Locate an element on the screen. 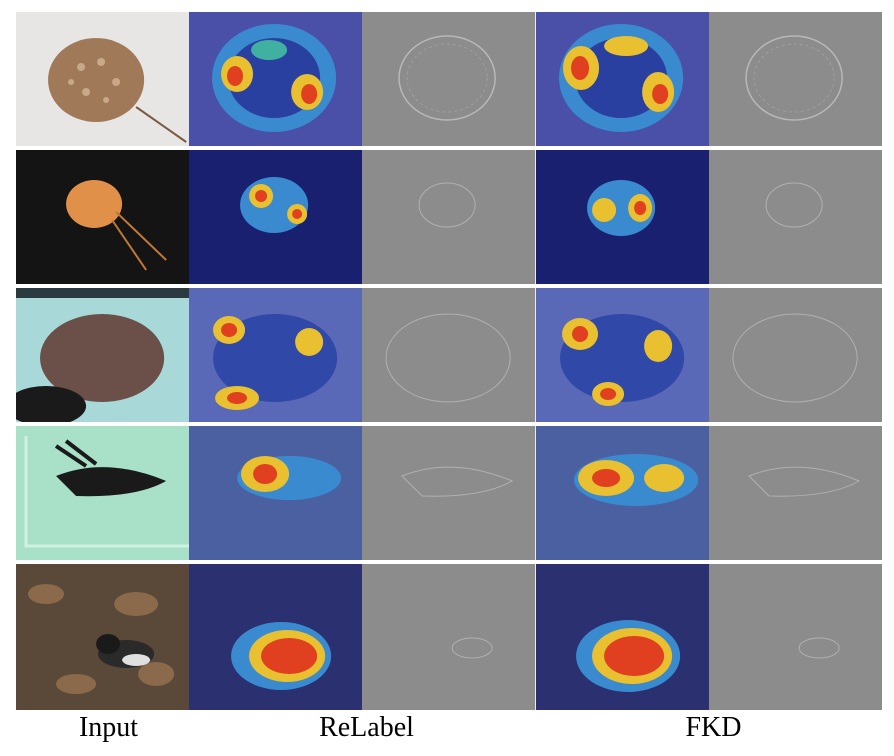  column-label-input: Input is located at coordinates (108, 727).